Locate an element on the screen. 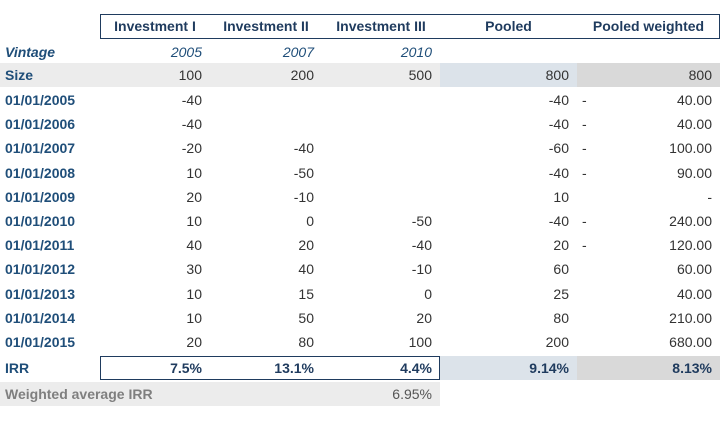  date-label: 01/01/2009 is located at coordinates (40, 196).